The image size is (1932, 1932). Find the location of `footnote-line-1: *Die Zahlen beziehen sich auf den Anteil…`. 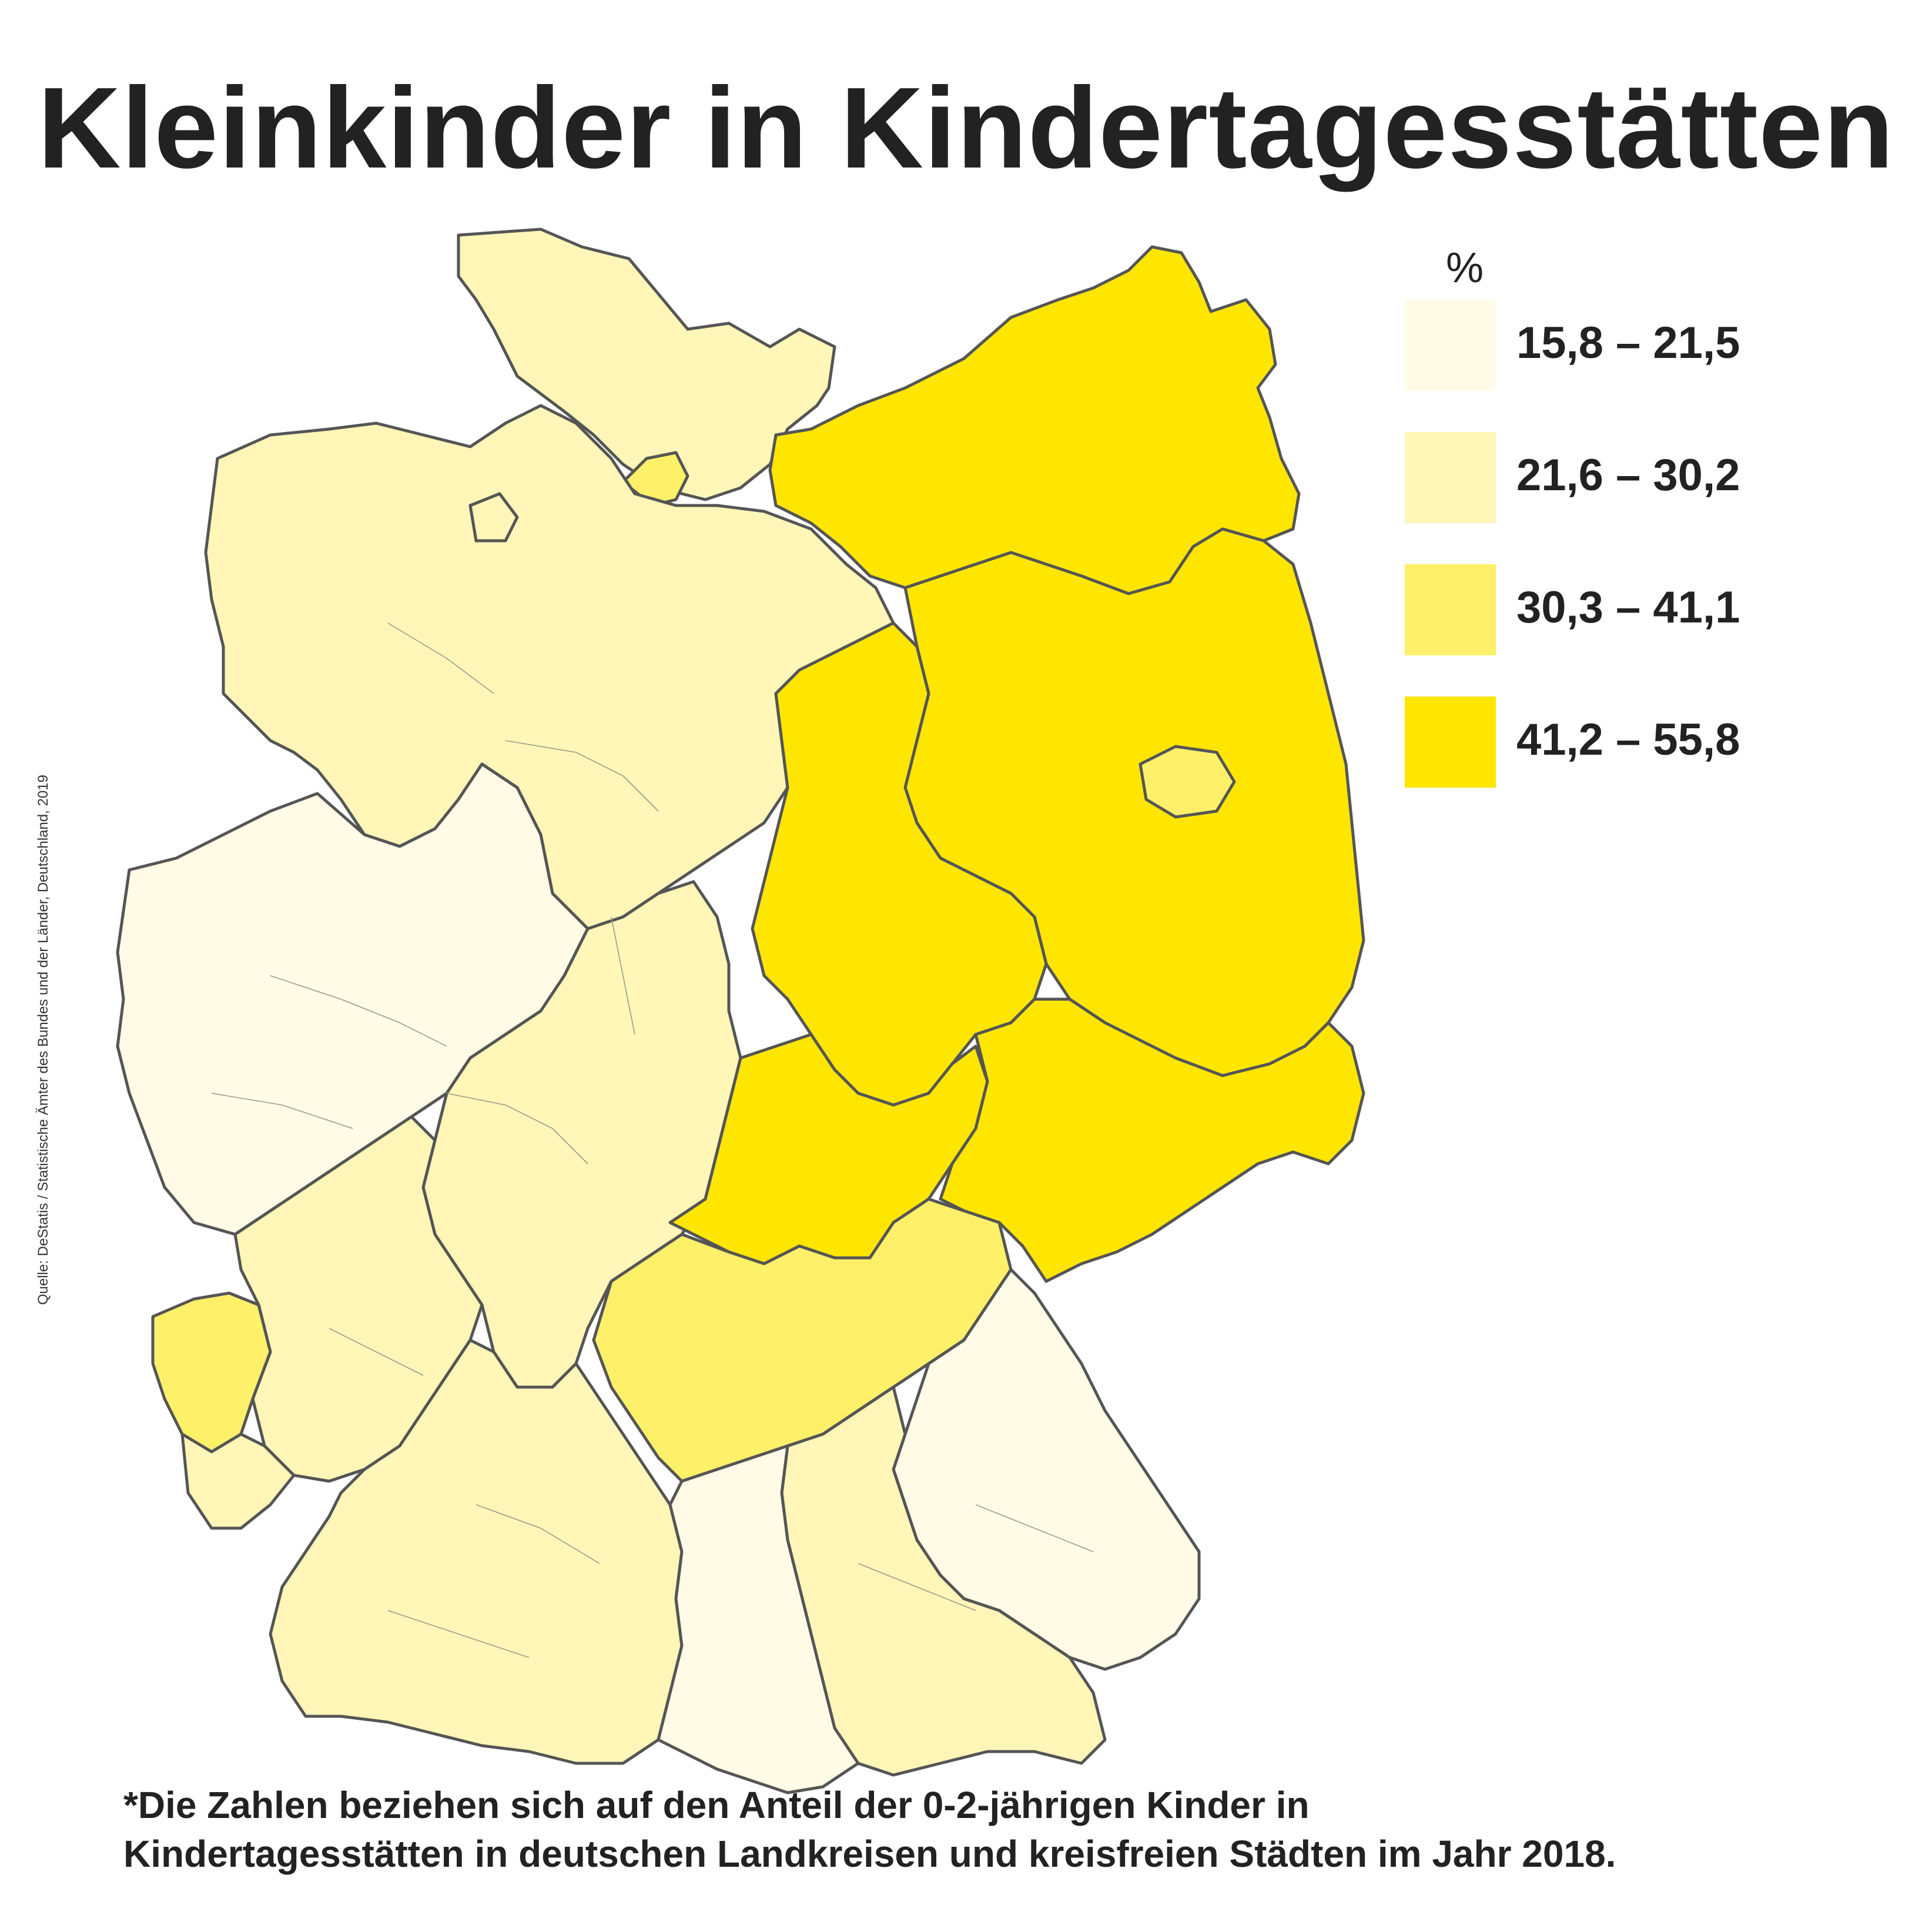

footnote-line-1: *Die Zahlen beziehen sich auf den Anteil… is located at coordinates (716, 1805).